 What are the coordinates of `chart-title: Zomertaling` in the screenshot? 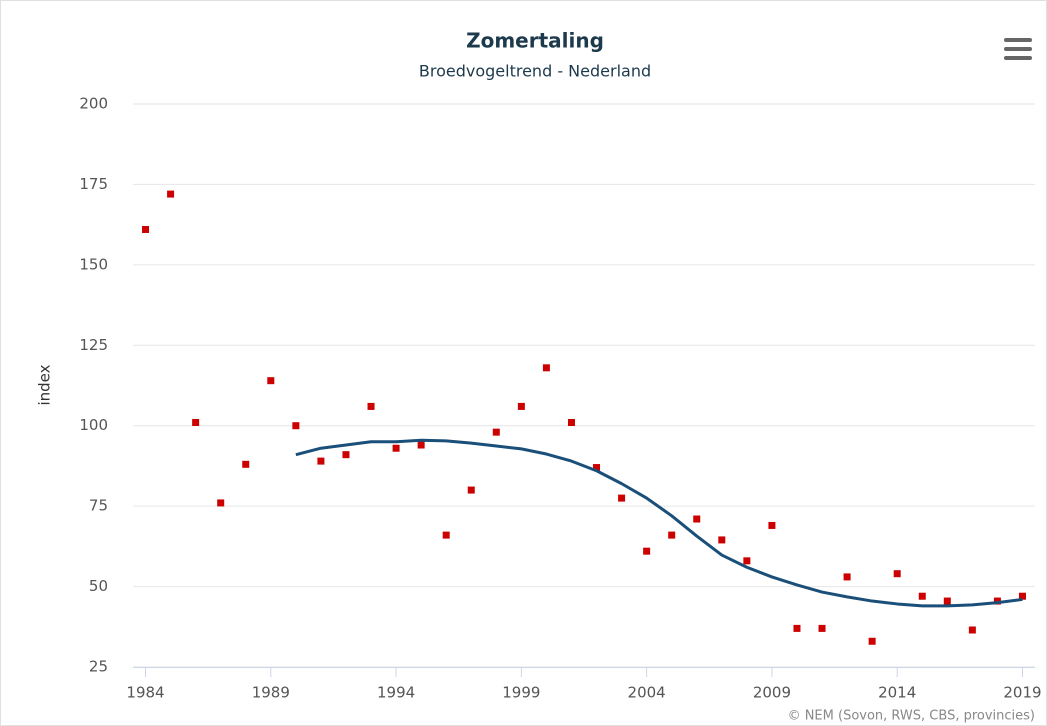 It's located at (535, 41).